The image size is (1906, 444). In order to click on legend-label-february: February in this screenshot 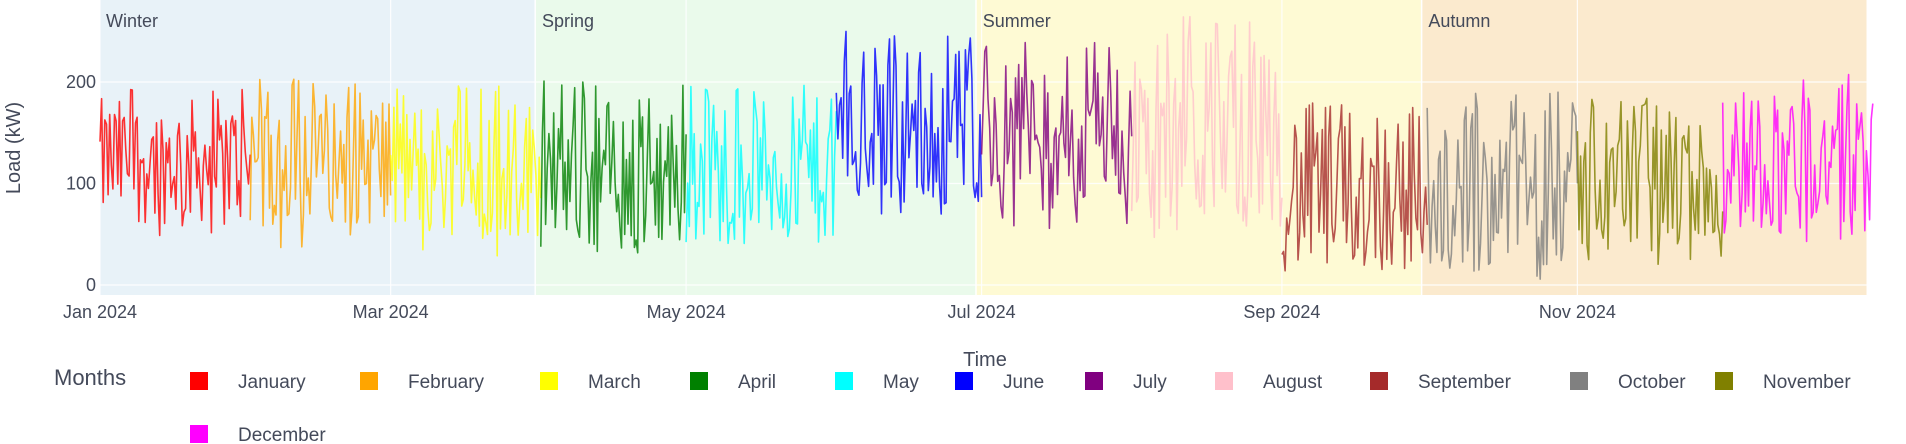, I will do `click(446, 382)`.